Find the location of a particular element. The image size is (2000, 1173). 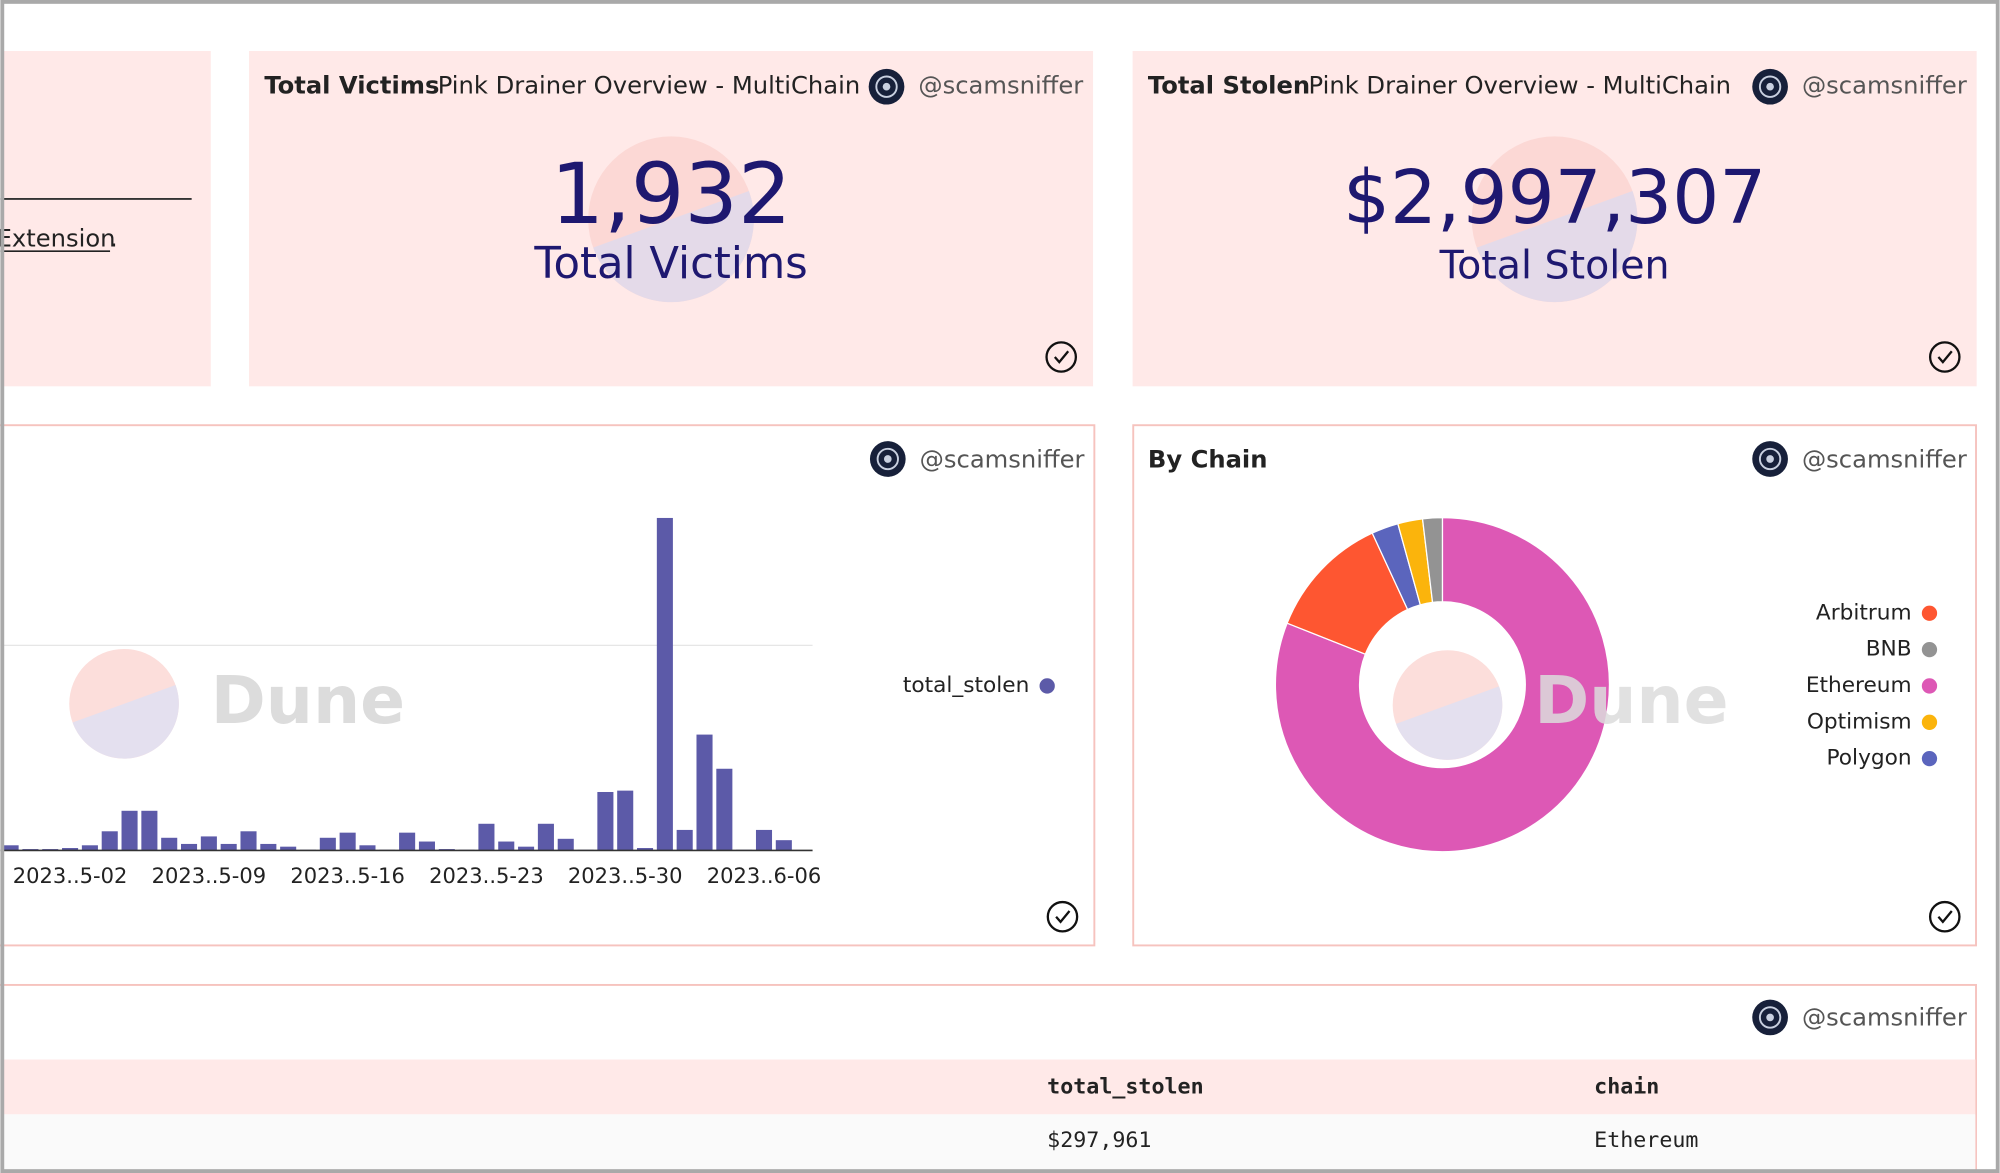

legend-label: Optimism is located at coordinates (1859, 721).